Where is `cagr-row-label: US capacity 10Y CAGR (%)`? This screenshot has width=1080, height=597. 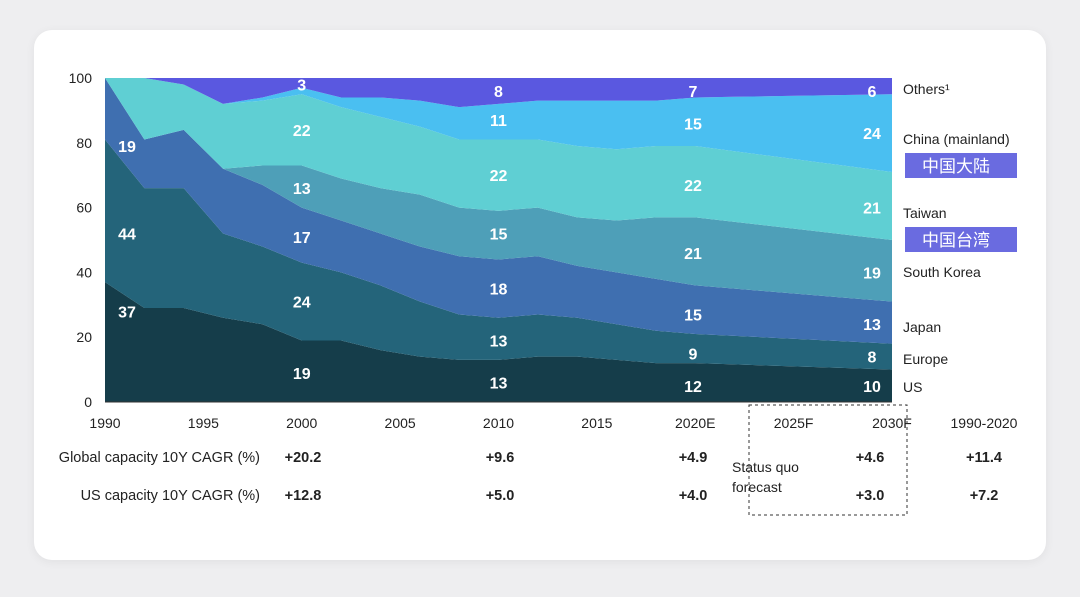 cagr-row-label: US capacity 10Y CAGR (%) is located at coordinates (170, 496).